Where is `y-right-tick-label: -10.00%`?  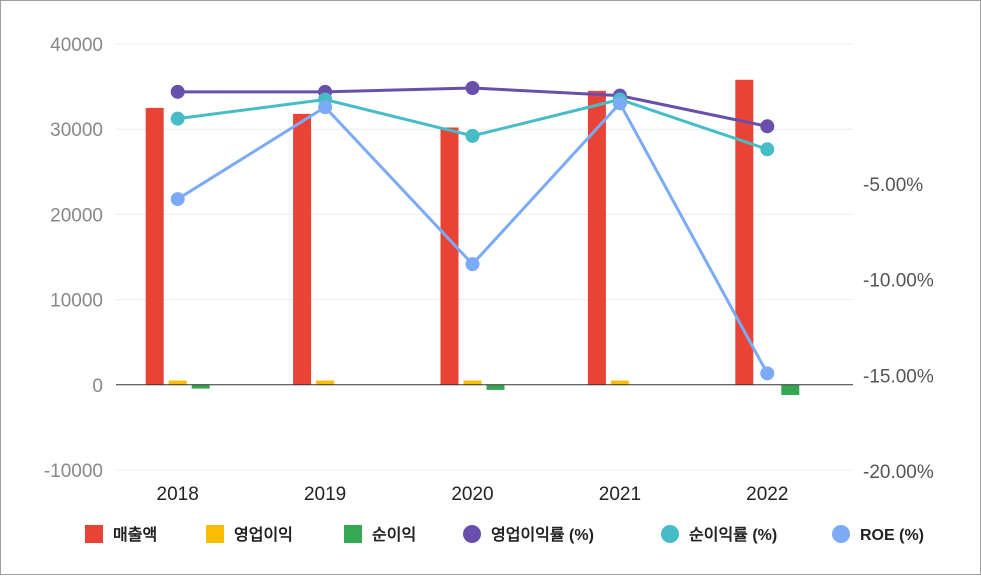
y-right-tick-label: -10.00% is located at coordinates (898, 281).